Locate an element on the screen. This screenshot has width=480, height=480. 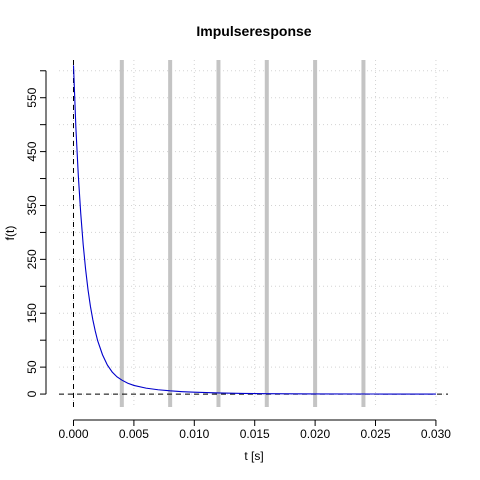
y-tick-label: 550 is located at coordinates (32, 97).